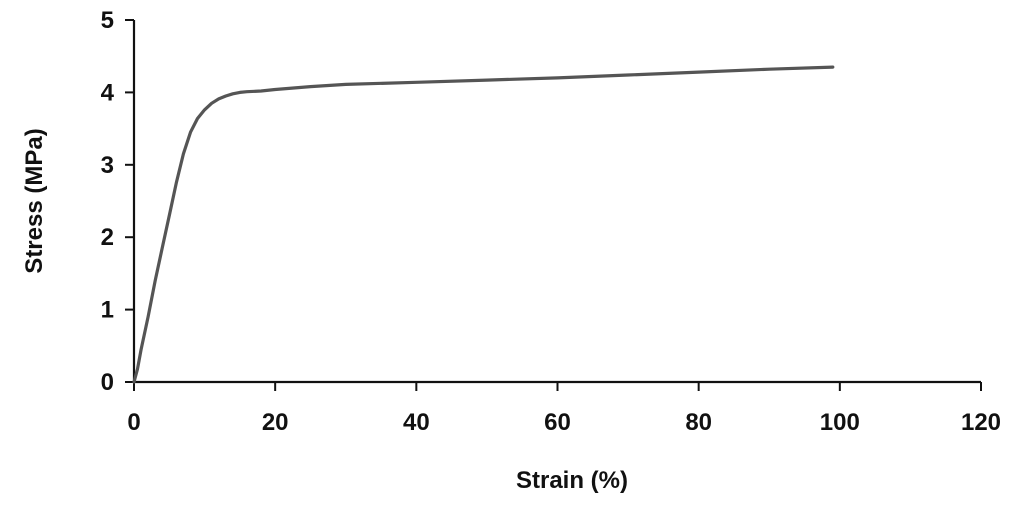  Describe the element at coordinates (107, 382) in the screenshot. I see `y-tick-label: 0` at that location.